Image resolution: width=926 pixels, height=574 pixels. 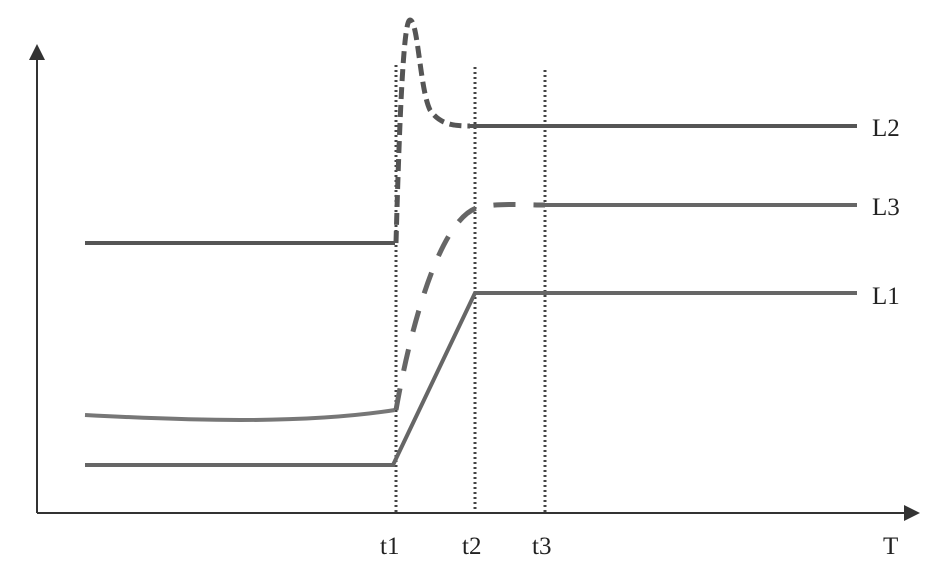 What do you see at coordinates (389, 546) in the screenshot?
I see `t1-label: t1` at bounding box center [389, 546].